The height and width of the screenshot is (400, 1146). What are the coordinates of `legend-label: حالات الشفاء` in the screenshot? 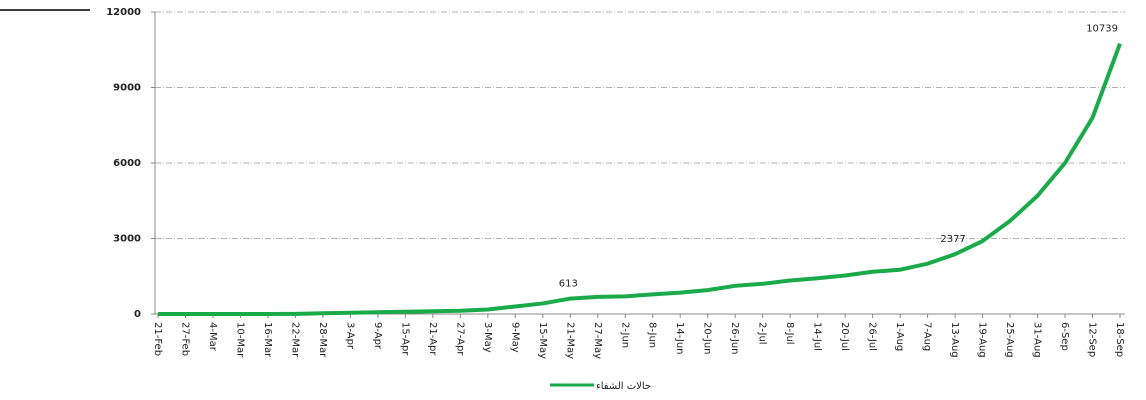 It's located at (623, 386).